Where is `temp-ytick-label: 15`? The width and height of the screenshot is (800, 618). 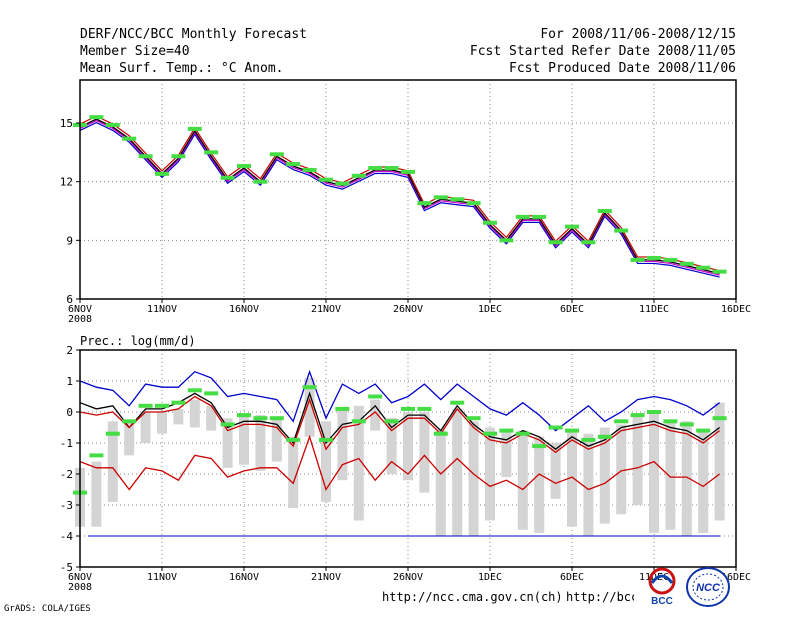 temp-ytick-label: 15 is located at coordinates (66, 123).